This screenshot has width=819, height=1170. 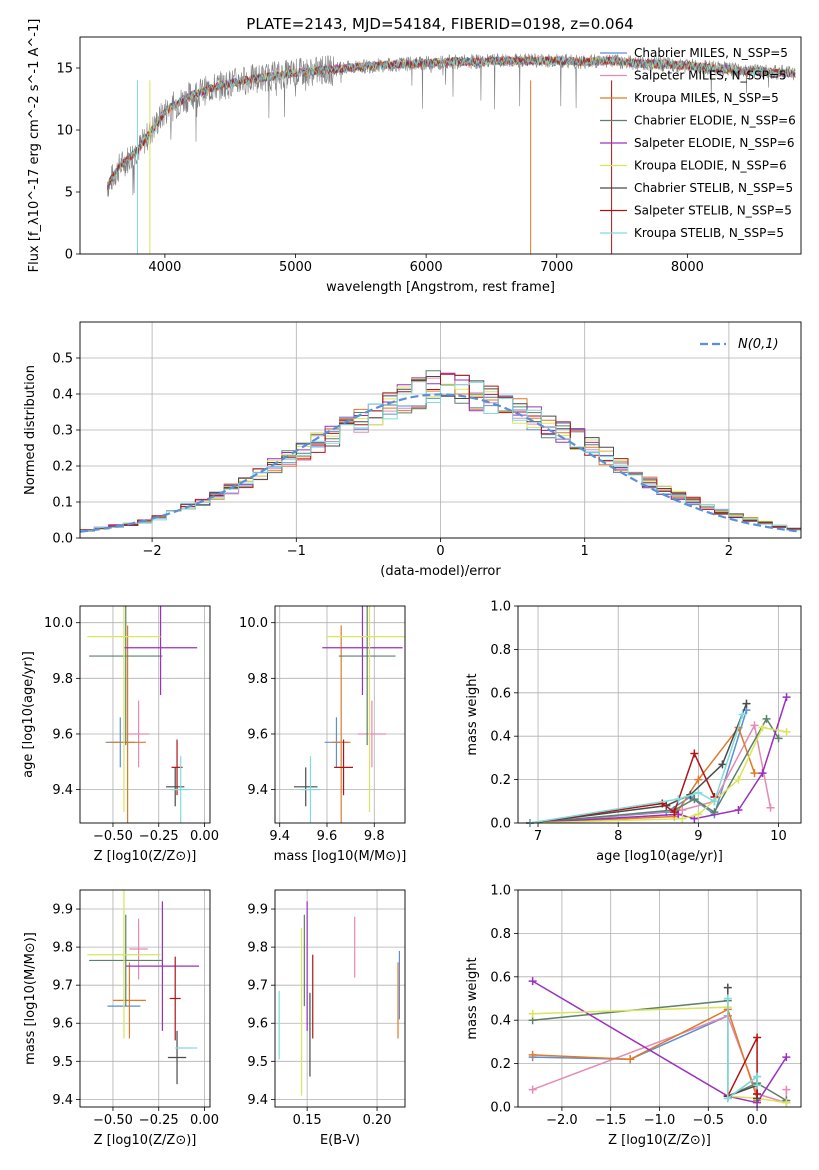 I want to click on legend-label: Kroupa STELIB, N_SSP=5, so click(x=709, y=233).